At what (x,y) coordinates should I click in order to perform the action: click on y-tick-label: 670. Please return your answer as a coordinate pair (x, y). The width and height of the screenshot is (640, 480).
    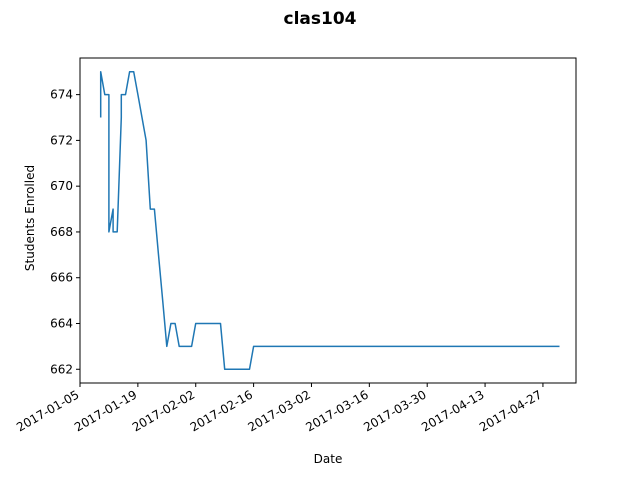
    Looking at the image, I should click on (61, 186).